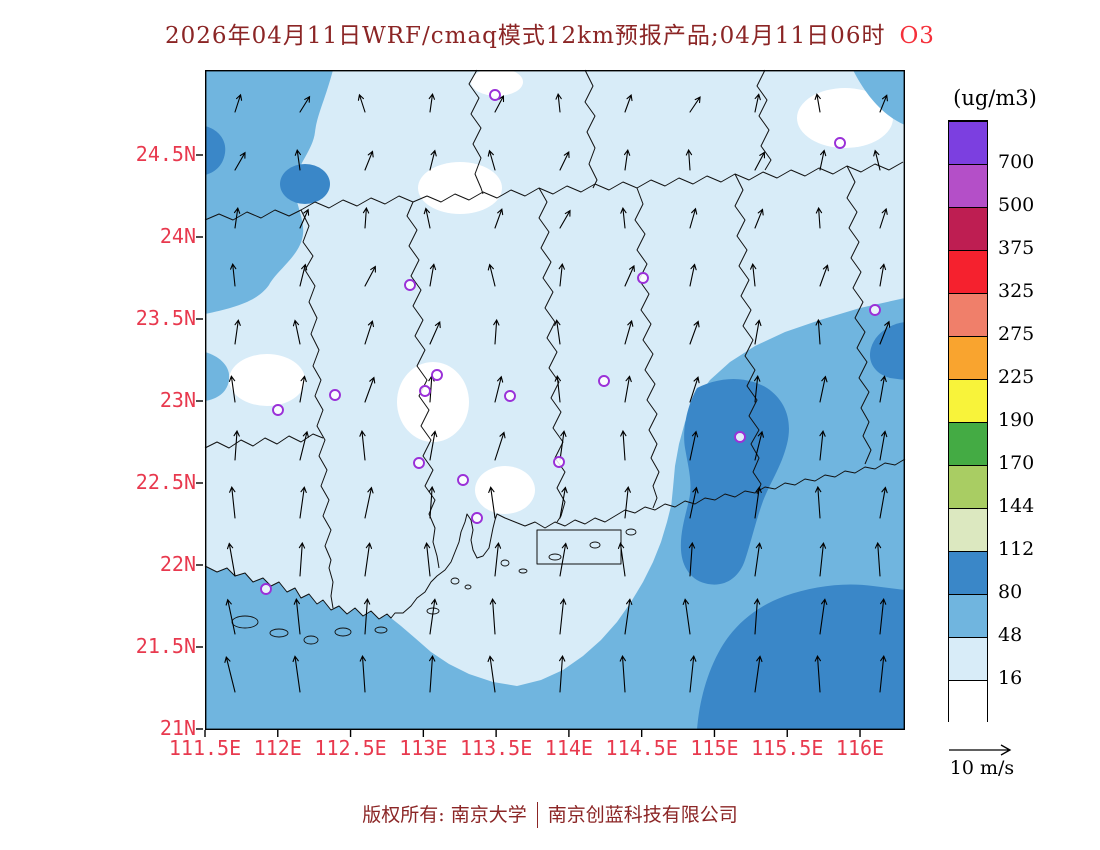 The width and height of the screenshot is (1100, 850). Describe the element at coordinates (165, 482) in the screenshot. I see `y-tick-label: 22.5N` at that location.